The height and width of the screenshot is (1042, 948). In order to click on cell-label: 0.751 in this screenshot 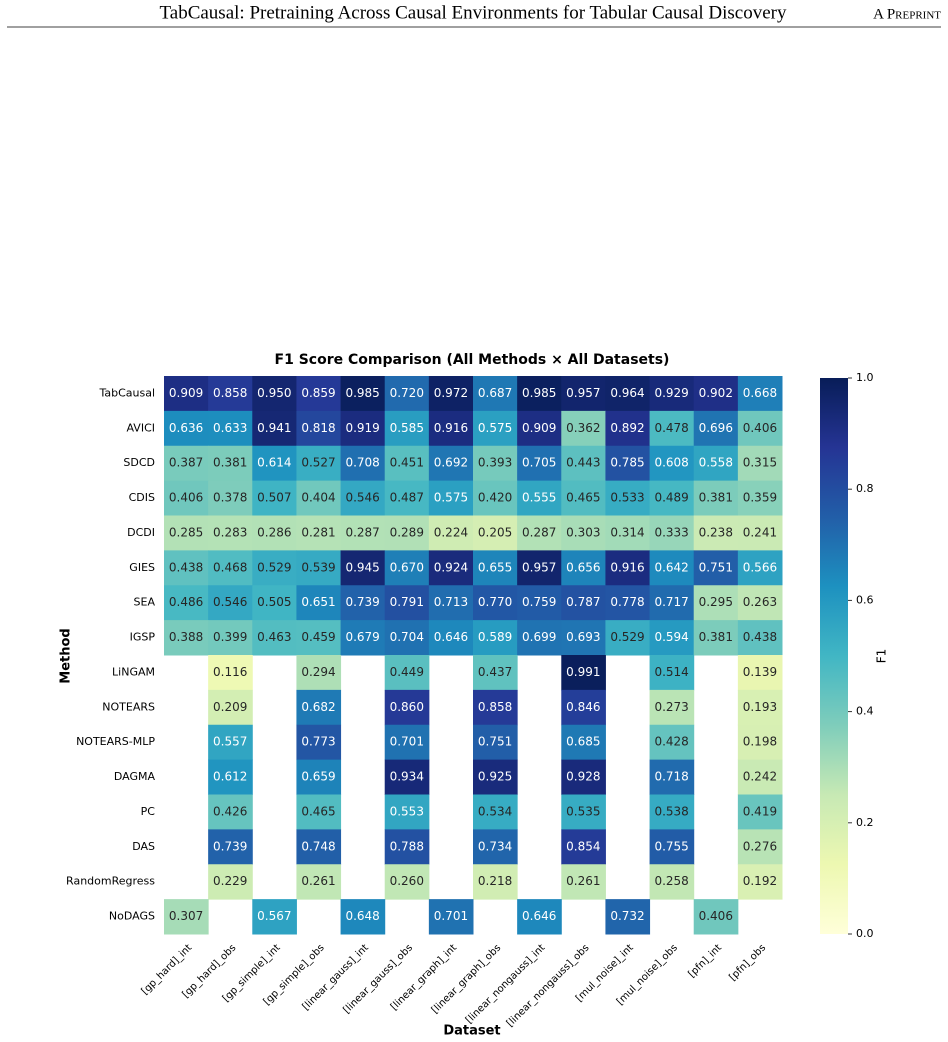, I will do `click(716, 567)`.